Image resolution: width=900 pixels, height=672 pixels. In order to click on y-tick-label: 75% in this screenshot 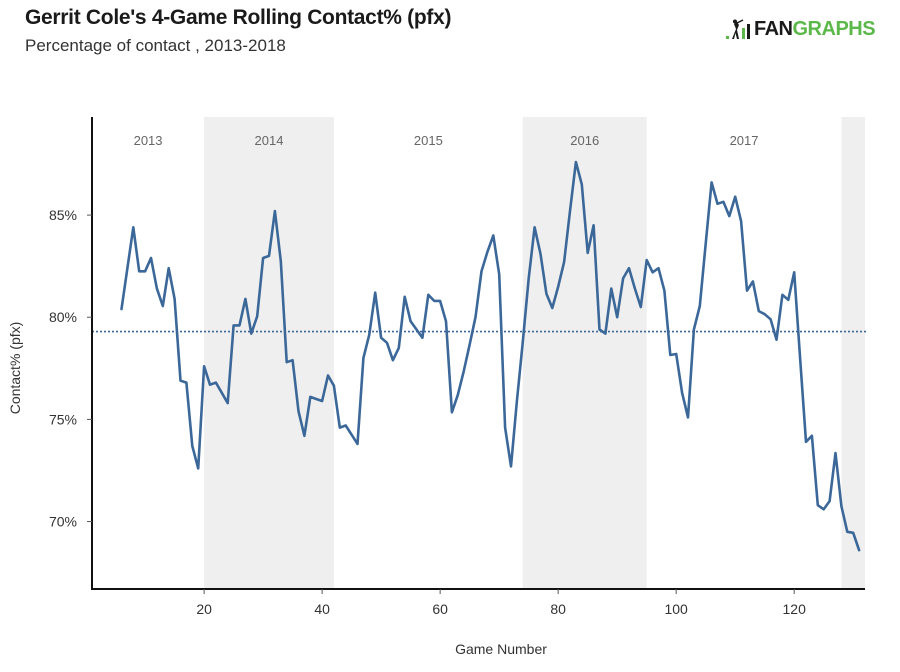, I will do `click(63, 419)`.